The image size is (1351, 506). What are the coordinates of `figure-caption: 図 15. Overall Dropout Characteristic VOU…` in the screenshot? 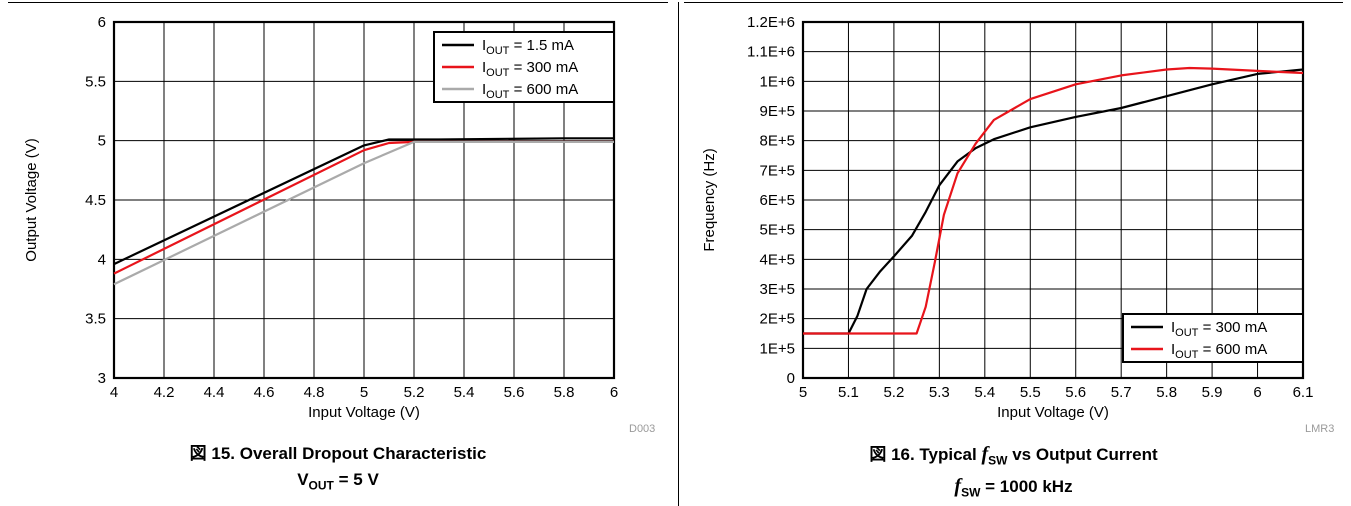 It's located at (338, 469).